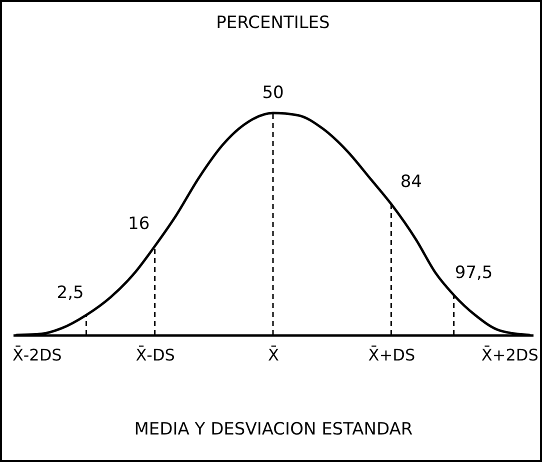 Image resolution: width=544 pixels, height=464 pixels. Describe the element at coordinates (411, 182) in the screenshot. I see `annotation: 84` at that location.